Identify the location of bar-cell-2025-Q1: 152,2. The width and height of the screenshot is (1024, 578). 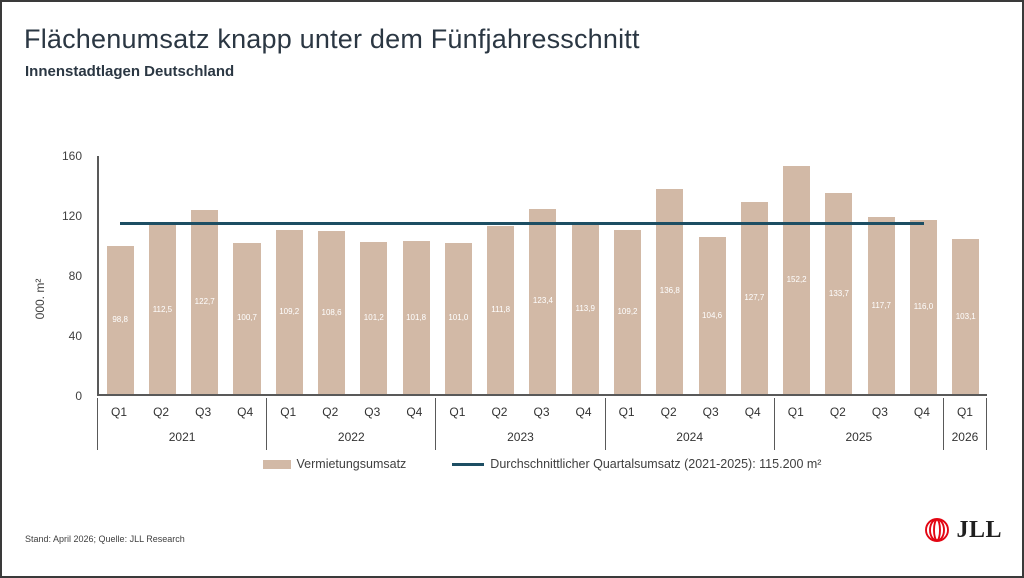
(797, 275).